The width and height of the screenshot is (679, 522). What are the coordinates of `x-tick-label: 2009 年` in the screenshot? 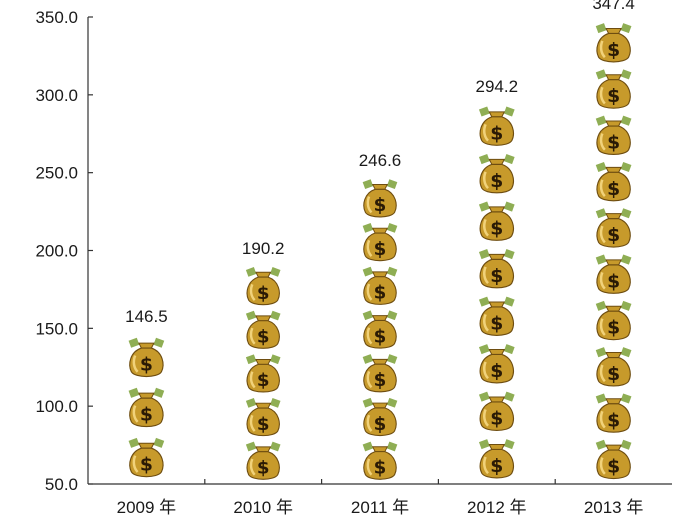 It's located at (147, 507).